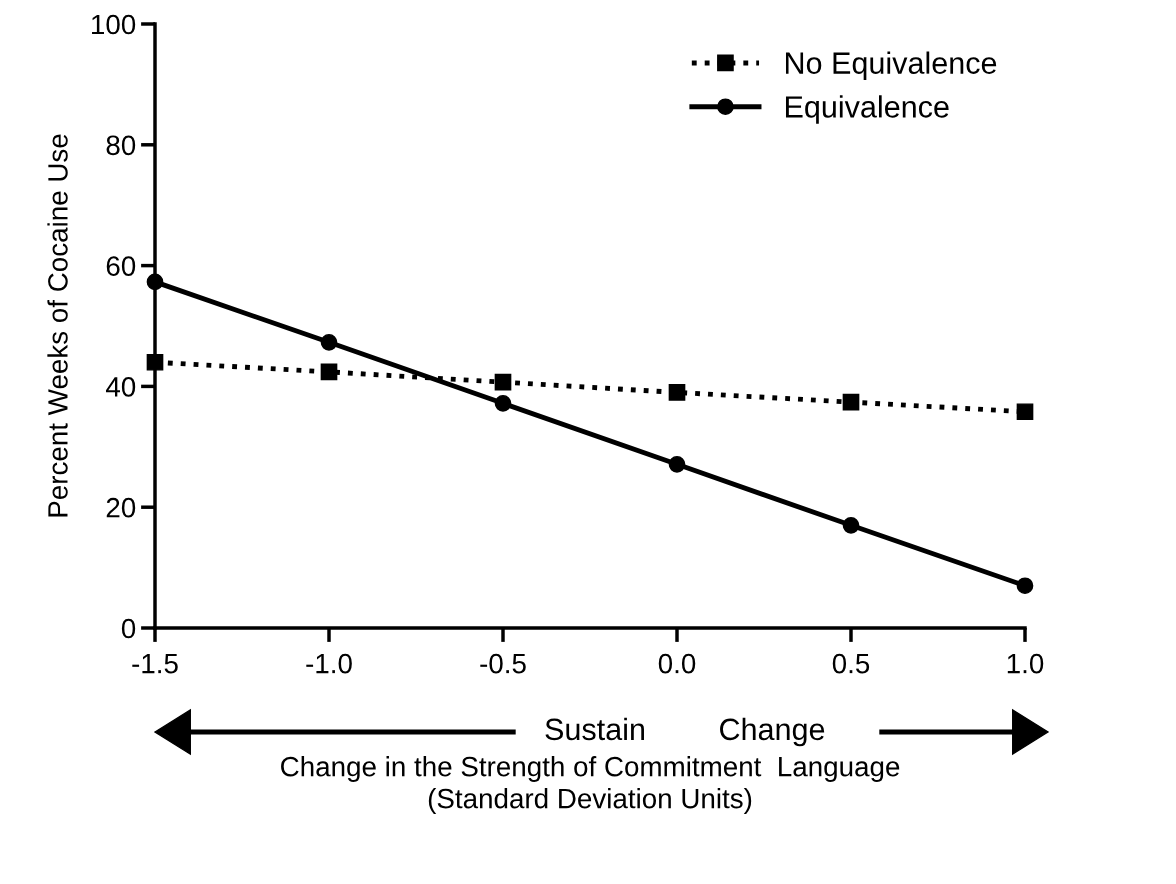 This screenshot has height=884, width=1176. What do you see at coordinates (114, 24) in the screenshot?
I see `y-tick-label: 100` at bounding box center [114, 24].